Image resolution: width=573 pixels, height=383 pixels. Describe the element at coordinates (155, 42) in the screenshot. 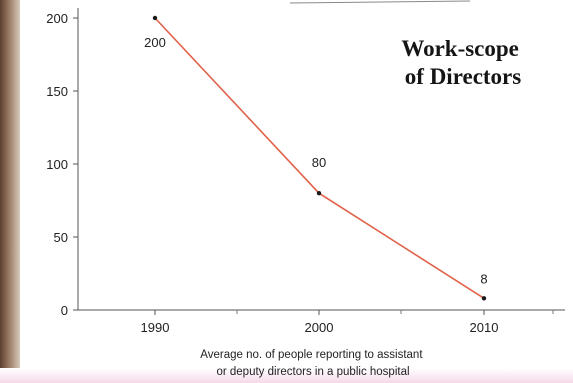

I see `data-label: 200` at that location.